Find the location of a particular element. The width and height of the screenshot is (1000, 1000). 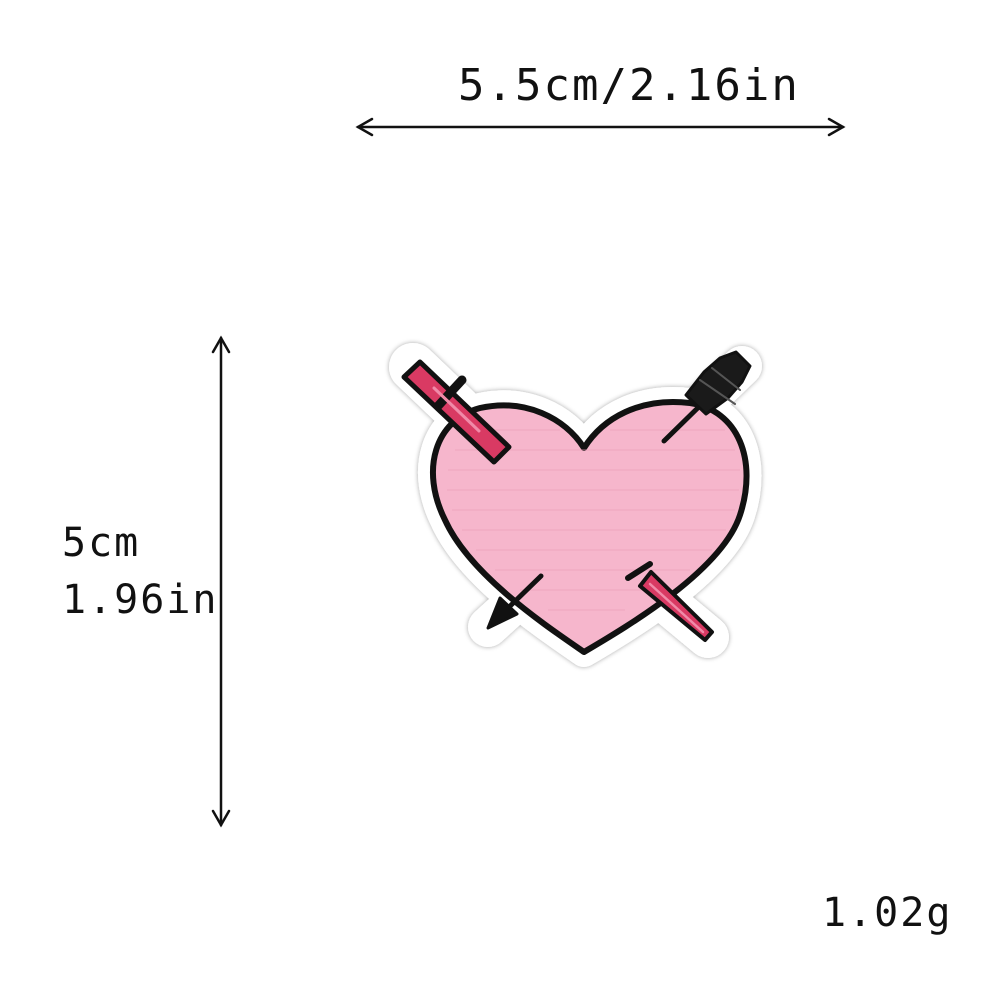

height-cm-label: 5cm is located at coordinates (101, 543).